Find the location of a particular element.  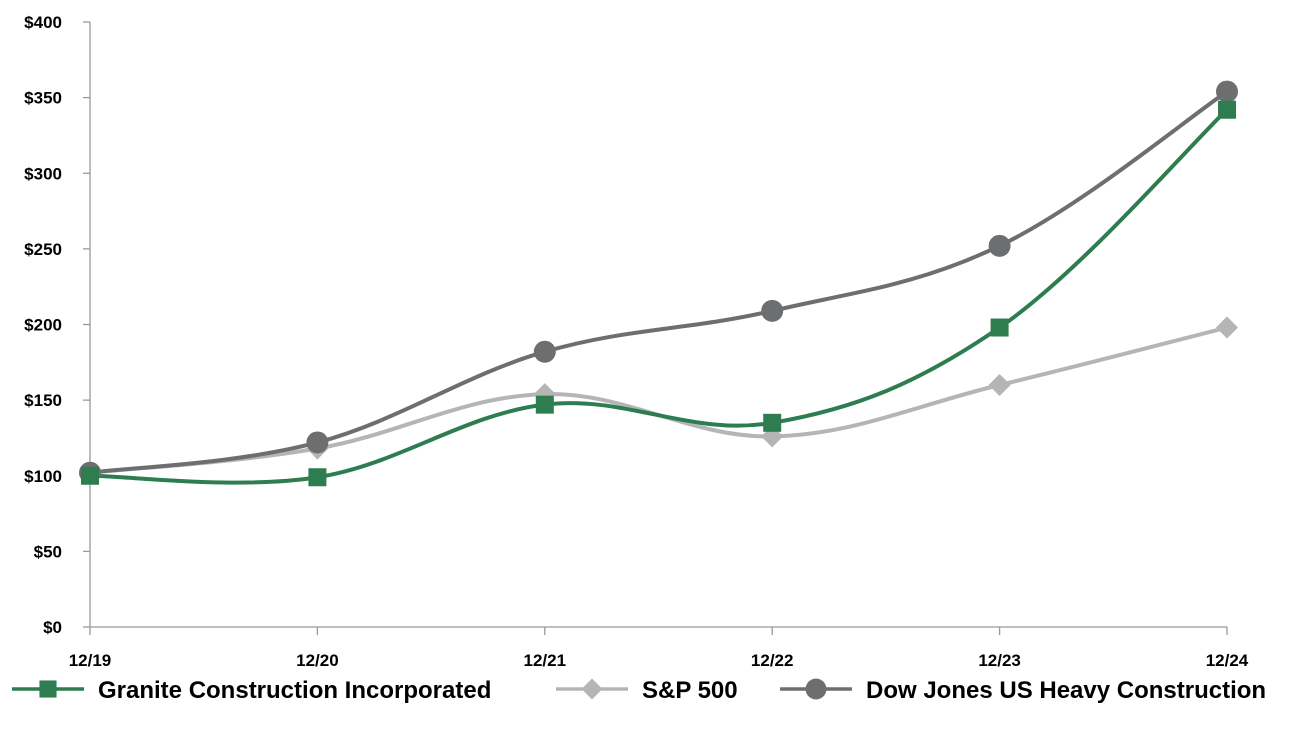

y-tick-label: $200 is located at coordinates (43, 325).